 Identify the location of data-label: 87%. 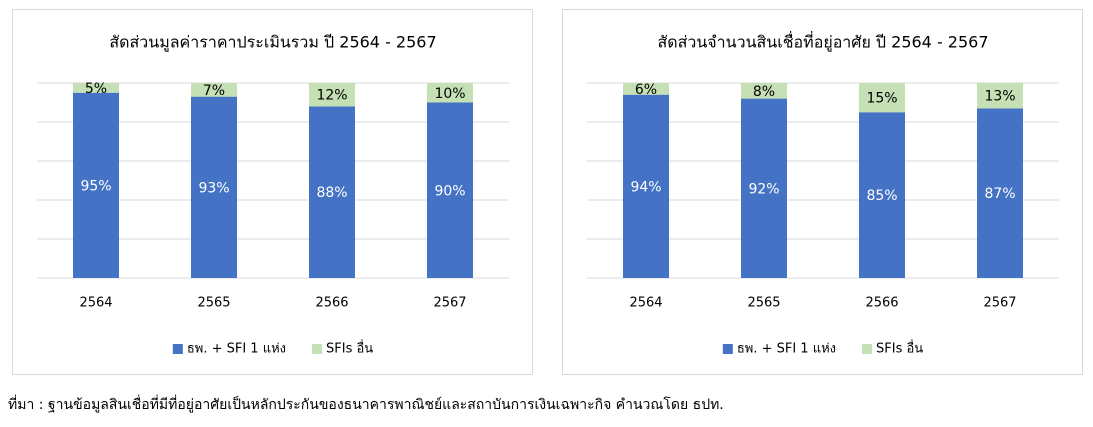
(999, 194).